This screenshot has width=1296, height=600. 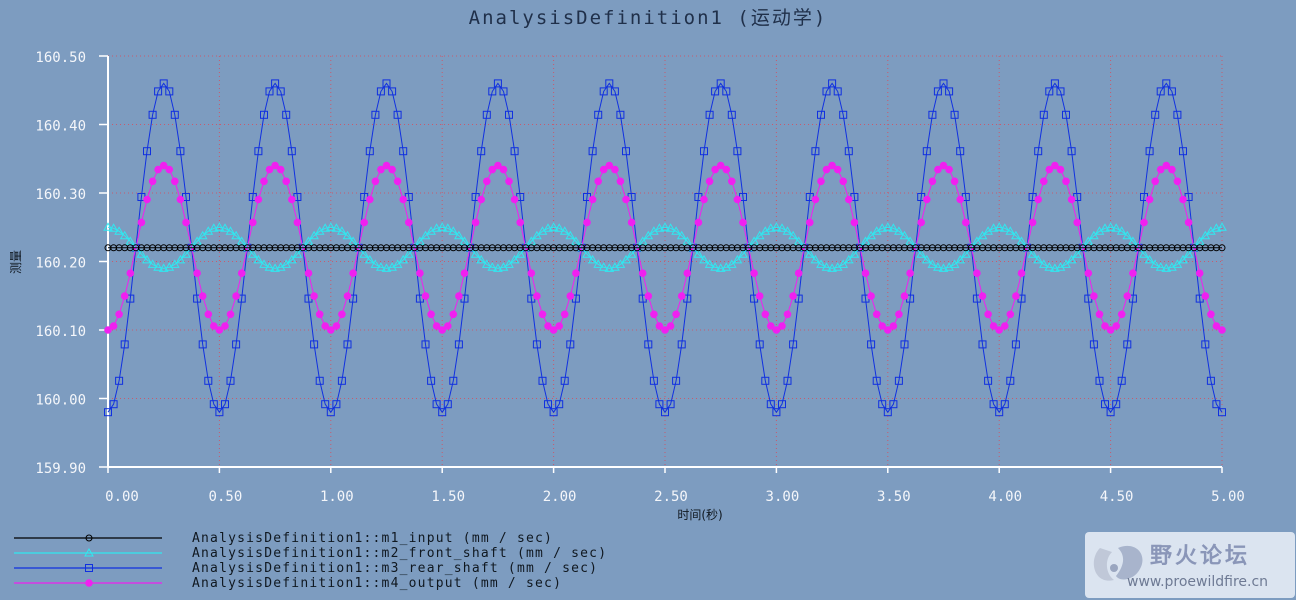 I want to click on series-line, so click(x=665, y=247).